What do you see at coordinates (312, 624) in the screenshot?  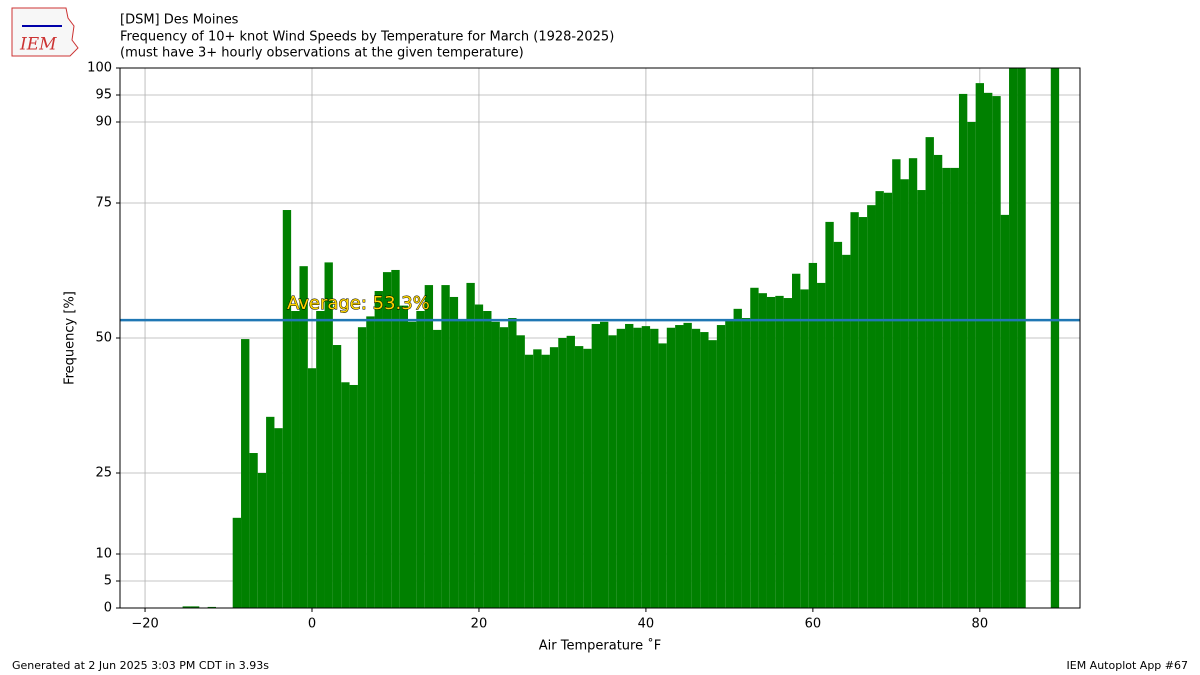 I see `x-tick-label: 0` at bounding box center [312, 624].